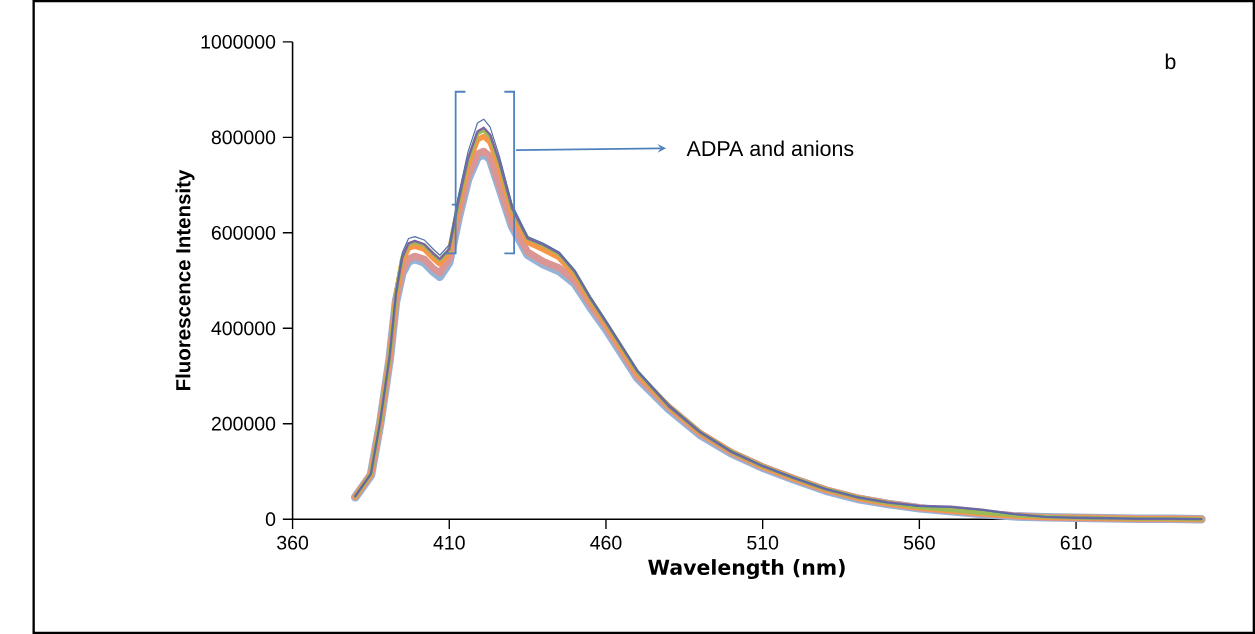 The width and height of the screenshot is (1255, 634). Describe the element at coordinates (243, 137) in the screenshot. I see `y-tick-label: 800000` at that location.